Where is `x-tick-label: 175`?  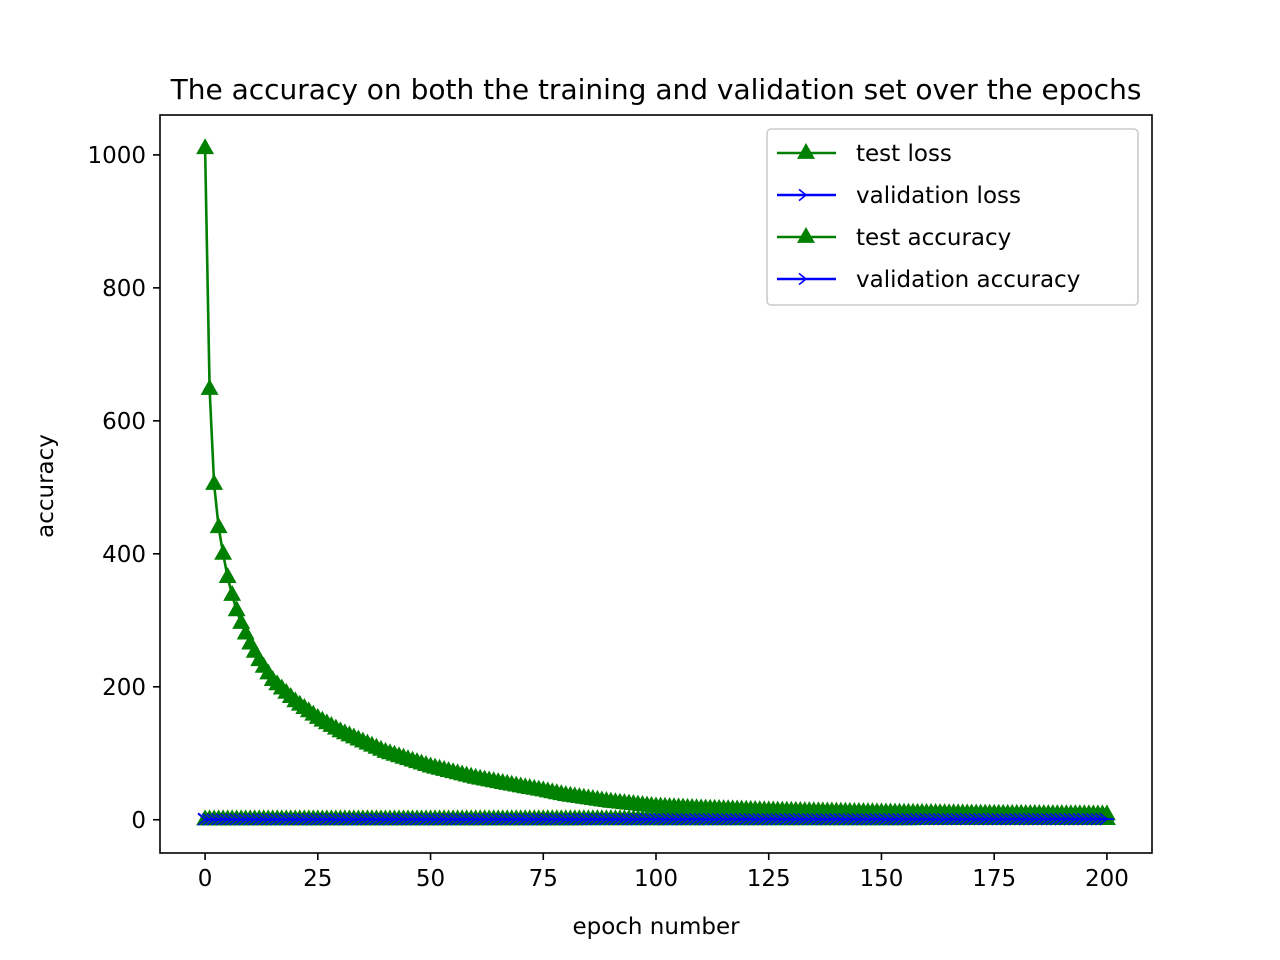 x-tick-label: 175 is located at coordinates (994, 879).